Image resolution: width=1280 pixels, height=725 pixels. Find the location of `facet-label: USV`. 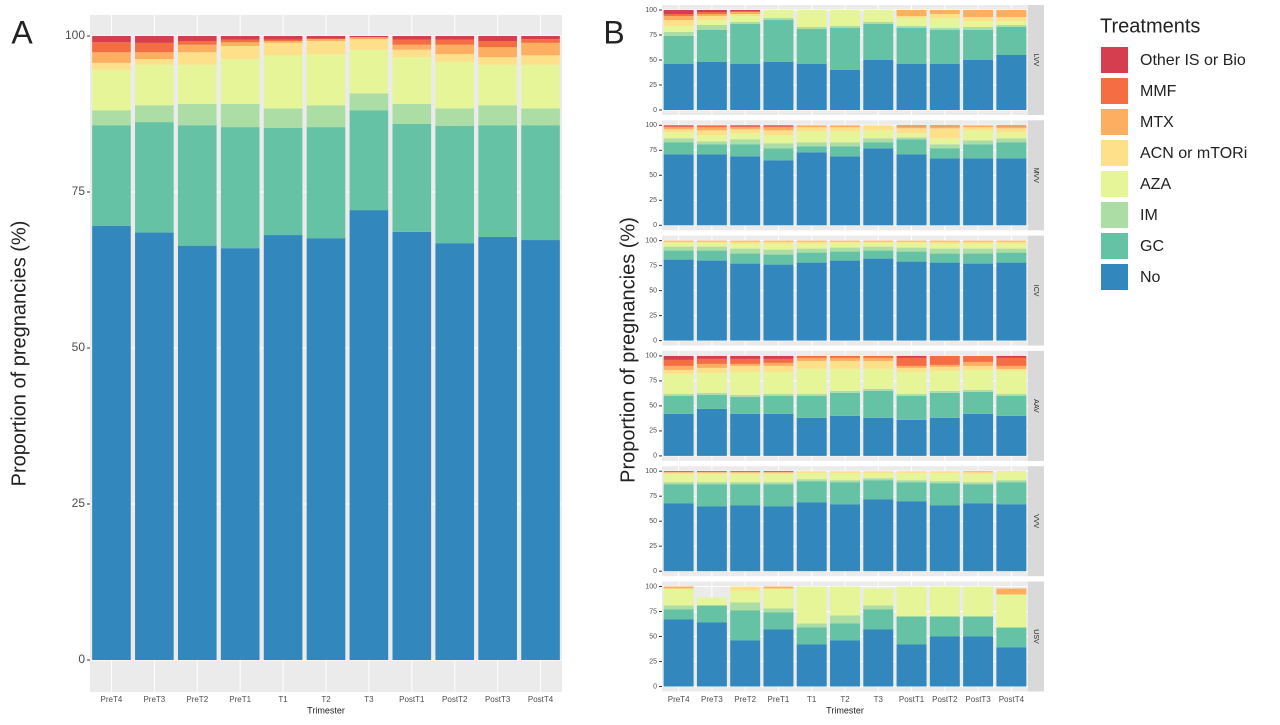

facet-label: USV is located at coordinates (1035, 636).